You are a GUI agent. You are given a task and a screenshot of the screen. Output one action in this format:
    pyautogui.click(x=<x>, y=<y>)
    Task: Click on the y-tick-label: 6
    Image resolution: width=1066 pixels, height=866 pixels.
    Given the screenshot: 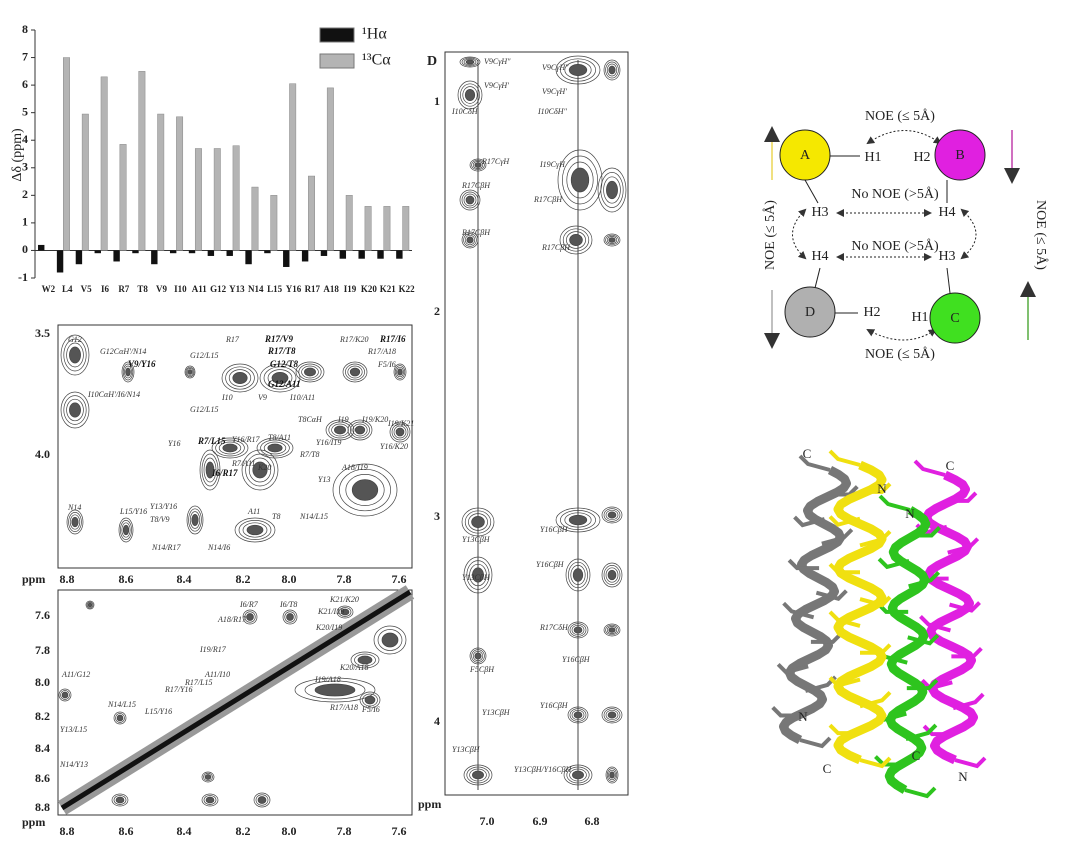 What is the action you would take?
    pyautogui.click(x=25, y=84)
    